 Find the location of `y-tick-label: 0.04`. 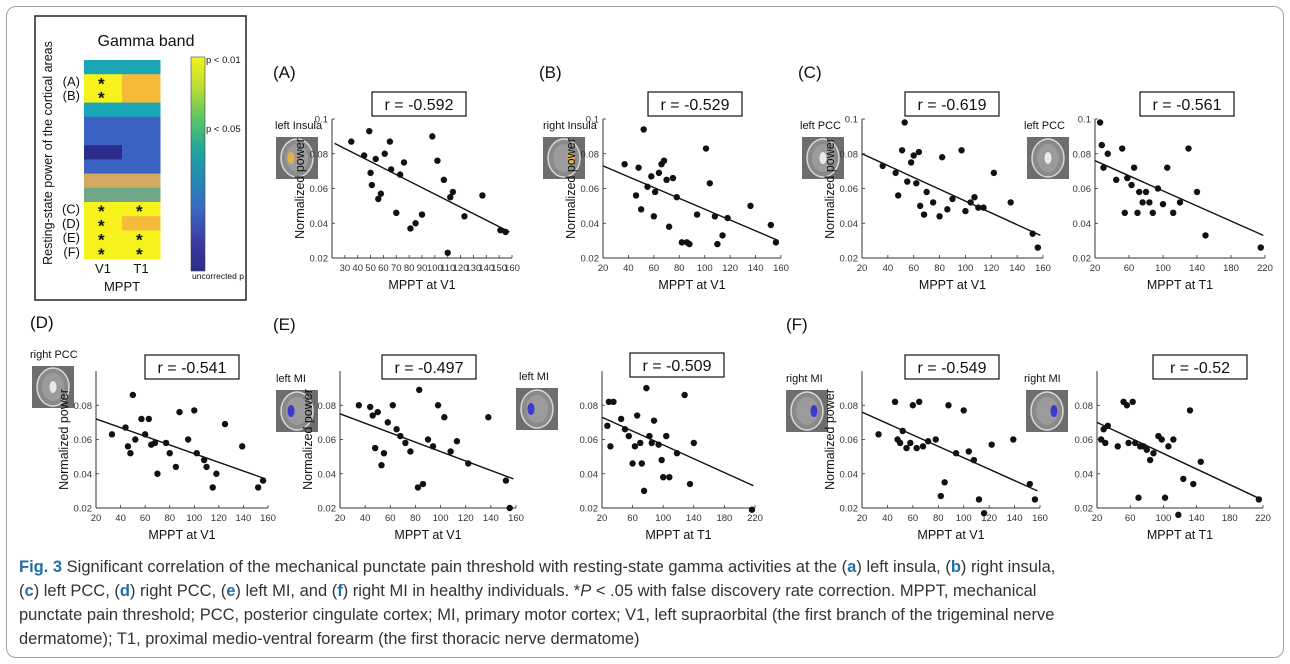

y-tick-label: 0.04 is located at coordinates (849, 474).